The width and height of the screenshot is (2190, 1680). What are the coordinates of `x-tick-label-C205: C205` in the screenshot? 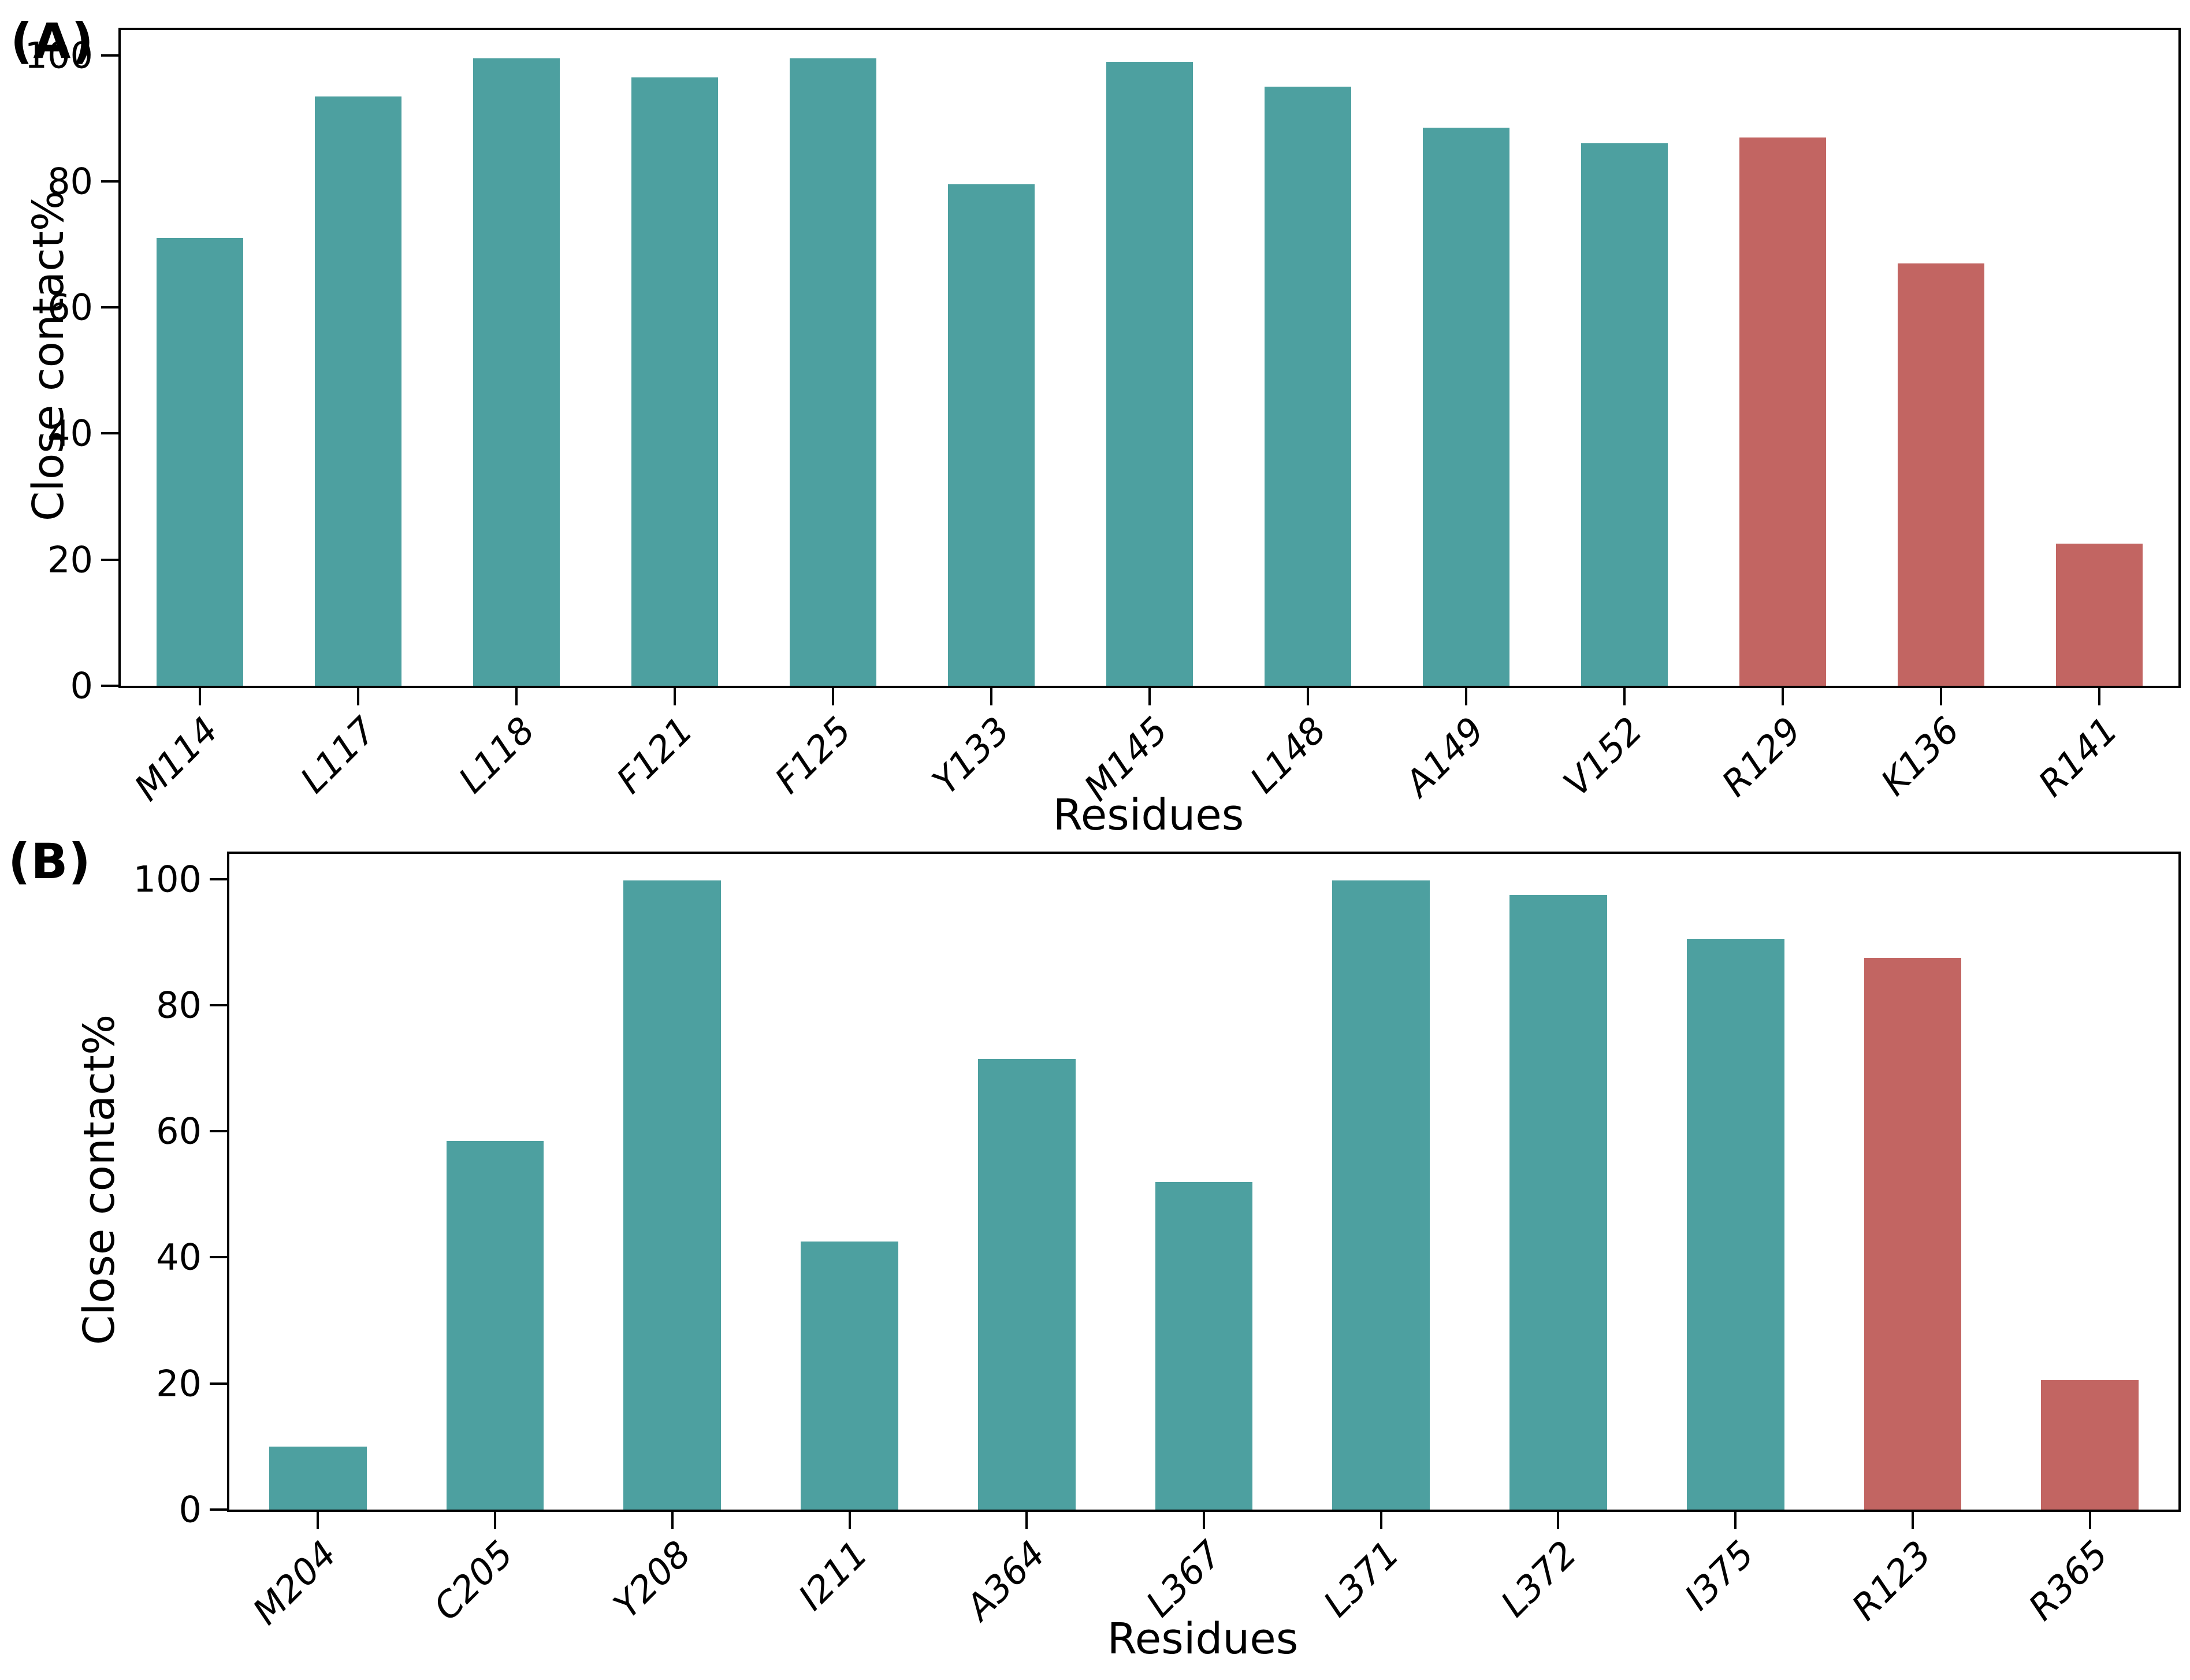 It's located at (473, 1581).